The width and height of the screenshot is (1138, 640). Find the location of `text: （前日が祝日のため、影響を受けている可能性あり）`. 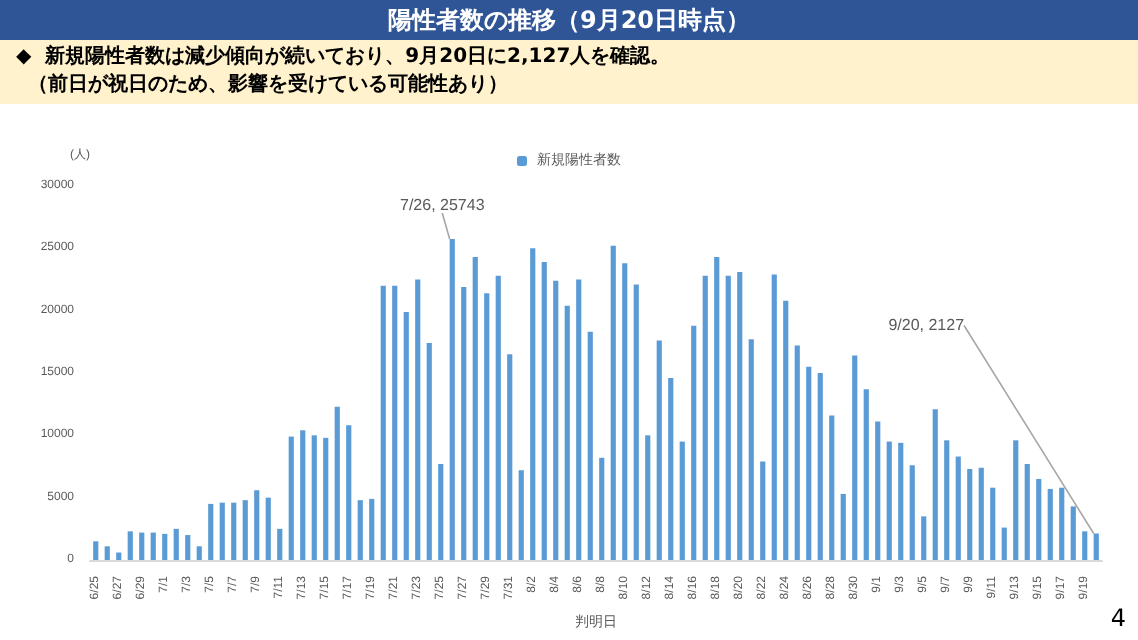

text: （前日が祝日のため、影響を受けている可能性あり） is located at coordinates (268, 86).